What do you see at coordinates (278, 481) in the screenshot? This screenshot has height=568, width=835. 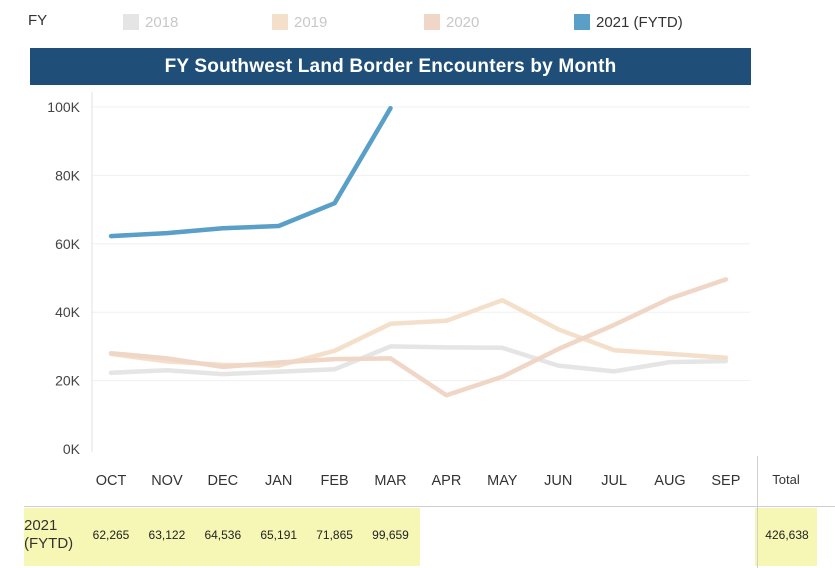 I see `x-tick-label: JAN` at bounding box center [278, 481].